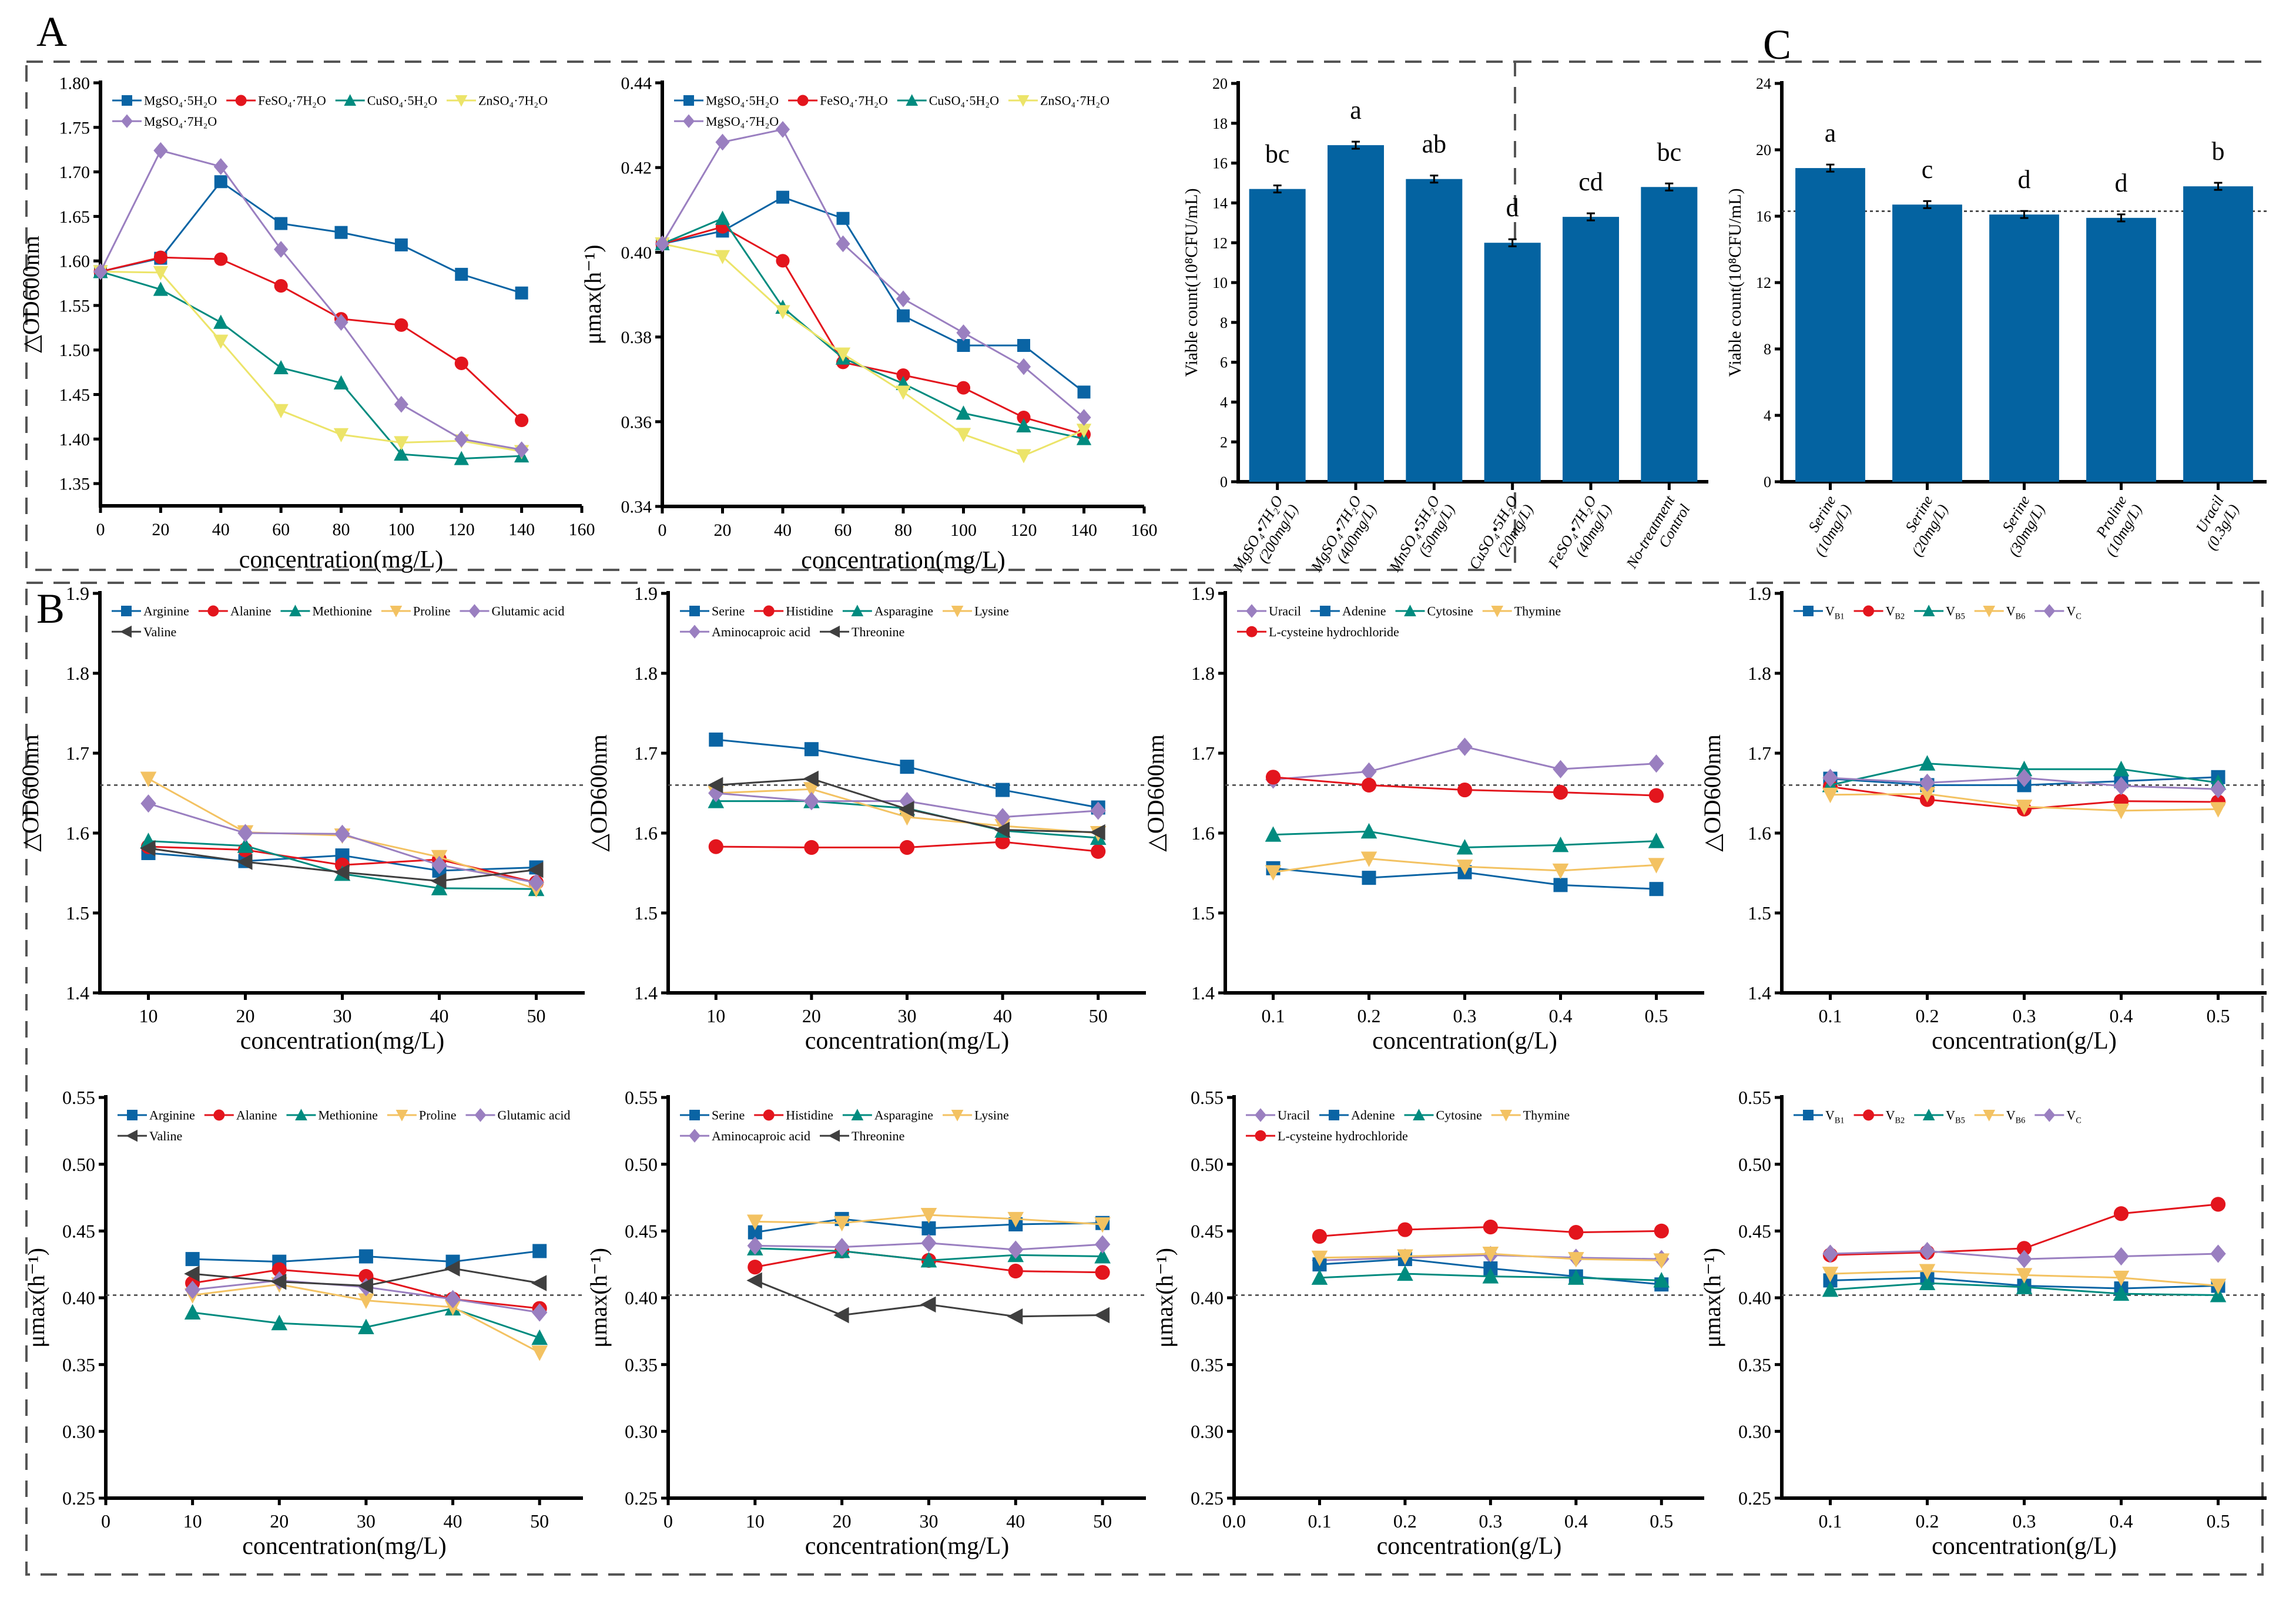  I want to click on significance-letter: d, so click(2024, 179).